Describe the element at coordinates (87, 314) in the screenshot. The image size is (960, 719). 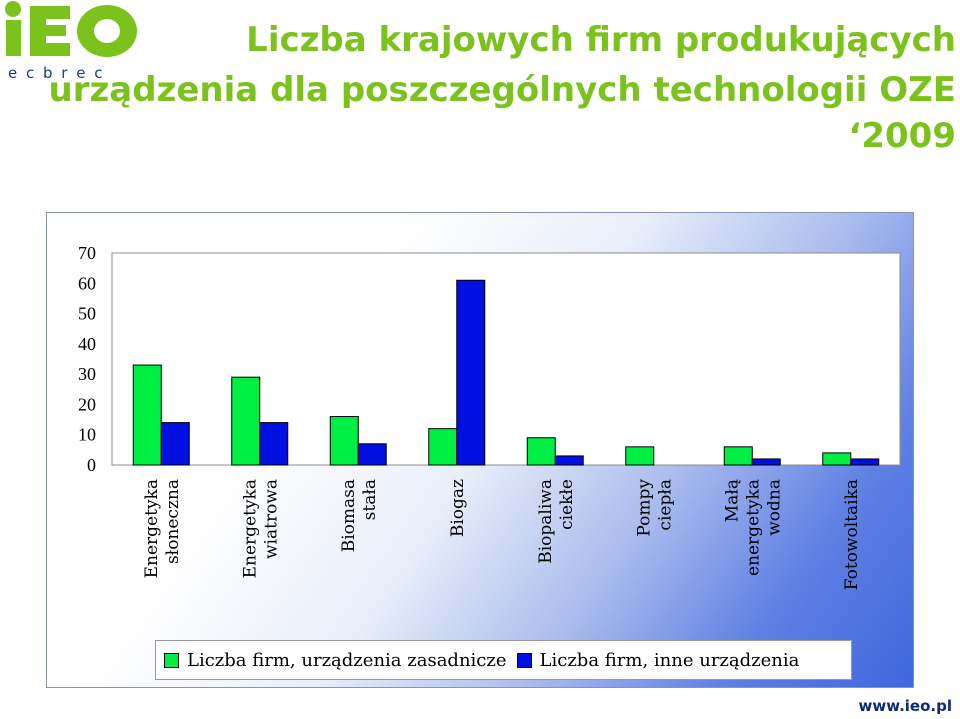
I see `y-tick-label: 50` at that location.